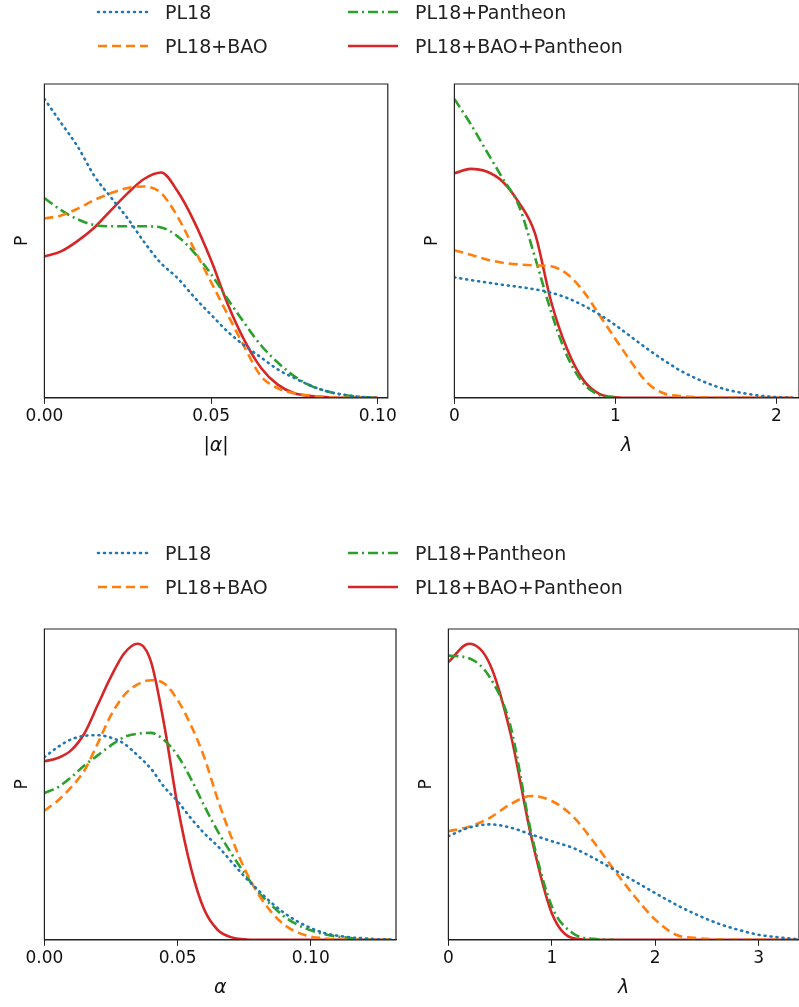  I want to click on x-axis-title: |α|, so click(216, 444).